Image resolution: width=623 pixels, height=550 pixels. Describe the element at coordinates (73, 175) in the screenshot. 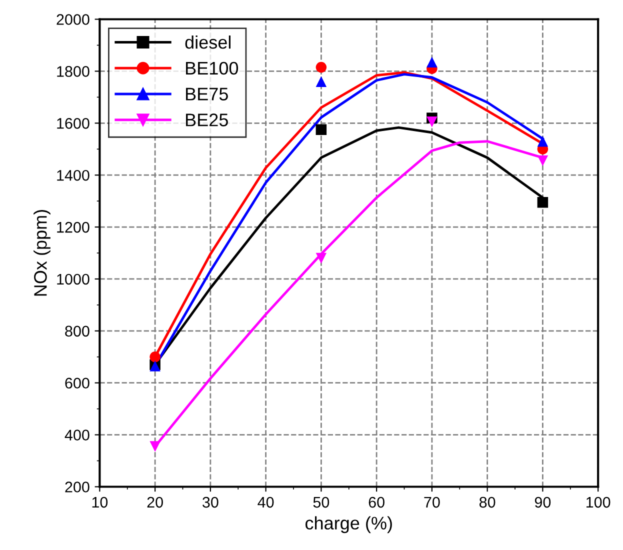

I see `y-tick-label: 1400` at that location.